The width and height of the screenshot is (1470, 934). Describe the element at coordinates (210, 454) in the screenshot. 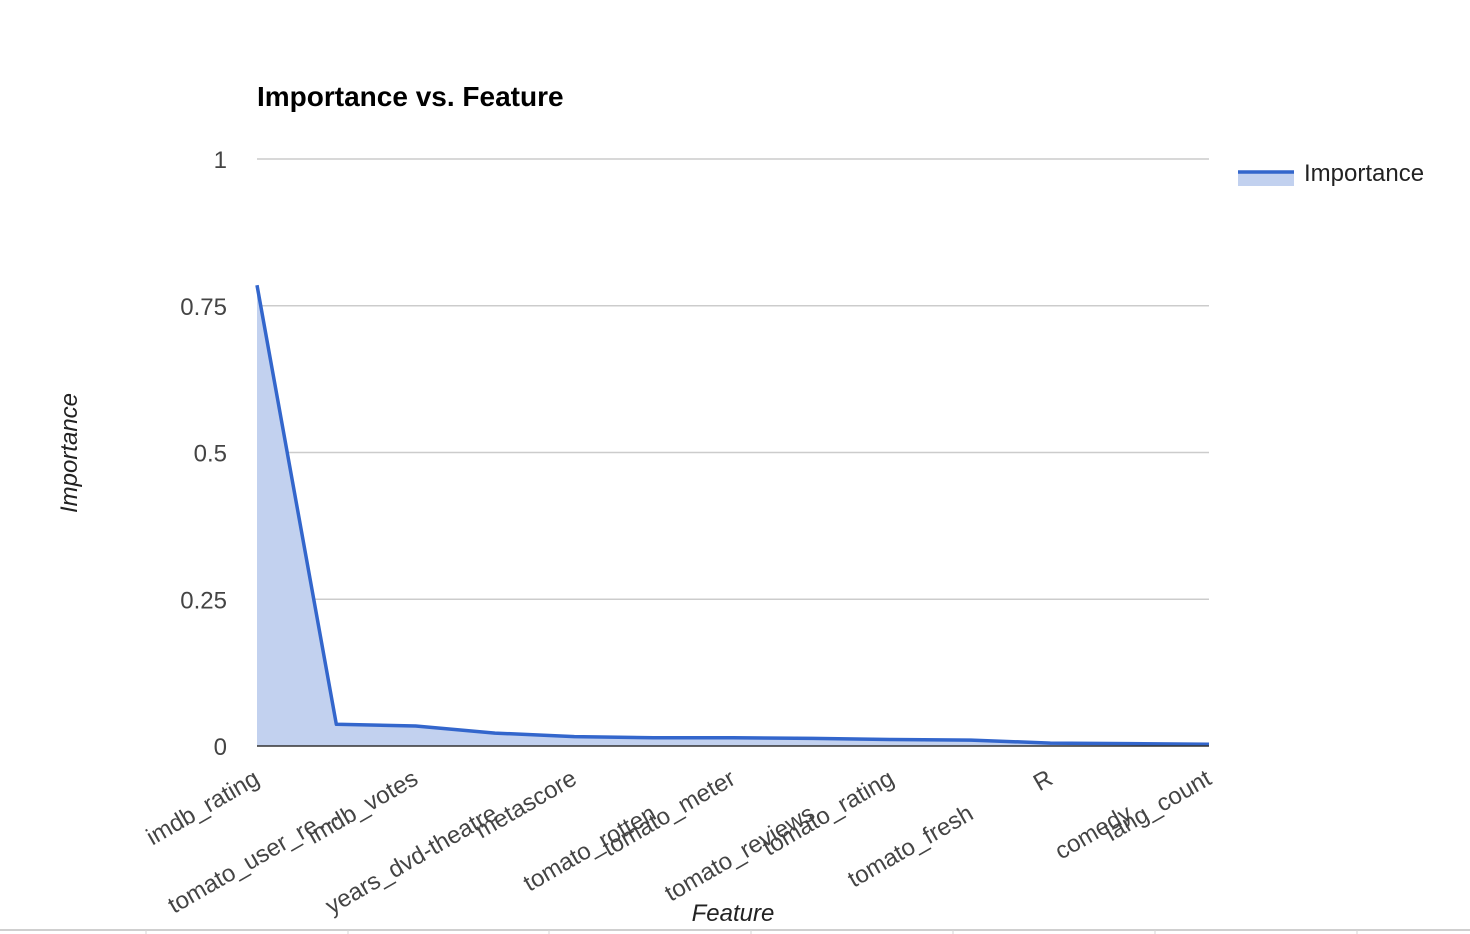

I see `y-tick-label: 0.5` at that location.